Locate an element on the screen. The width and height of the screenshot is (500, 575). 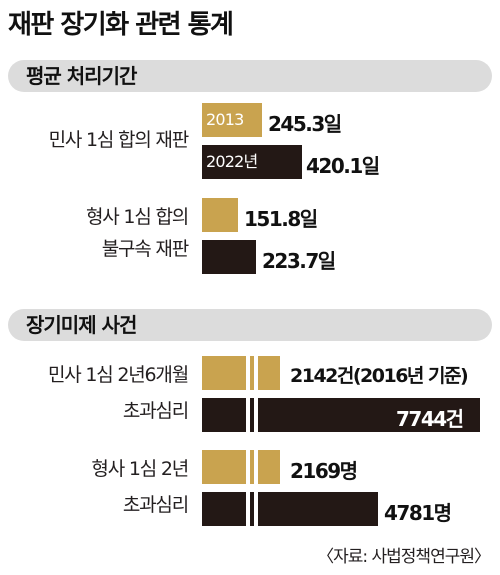
row-label-criminal-backlog-line2: 초과심리 is located at coordinates (155, 505).